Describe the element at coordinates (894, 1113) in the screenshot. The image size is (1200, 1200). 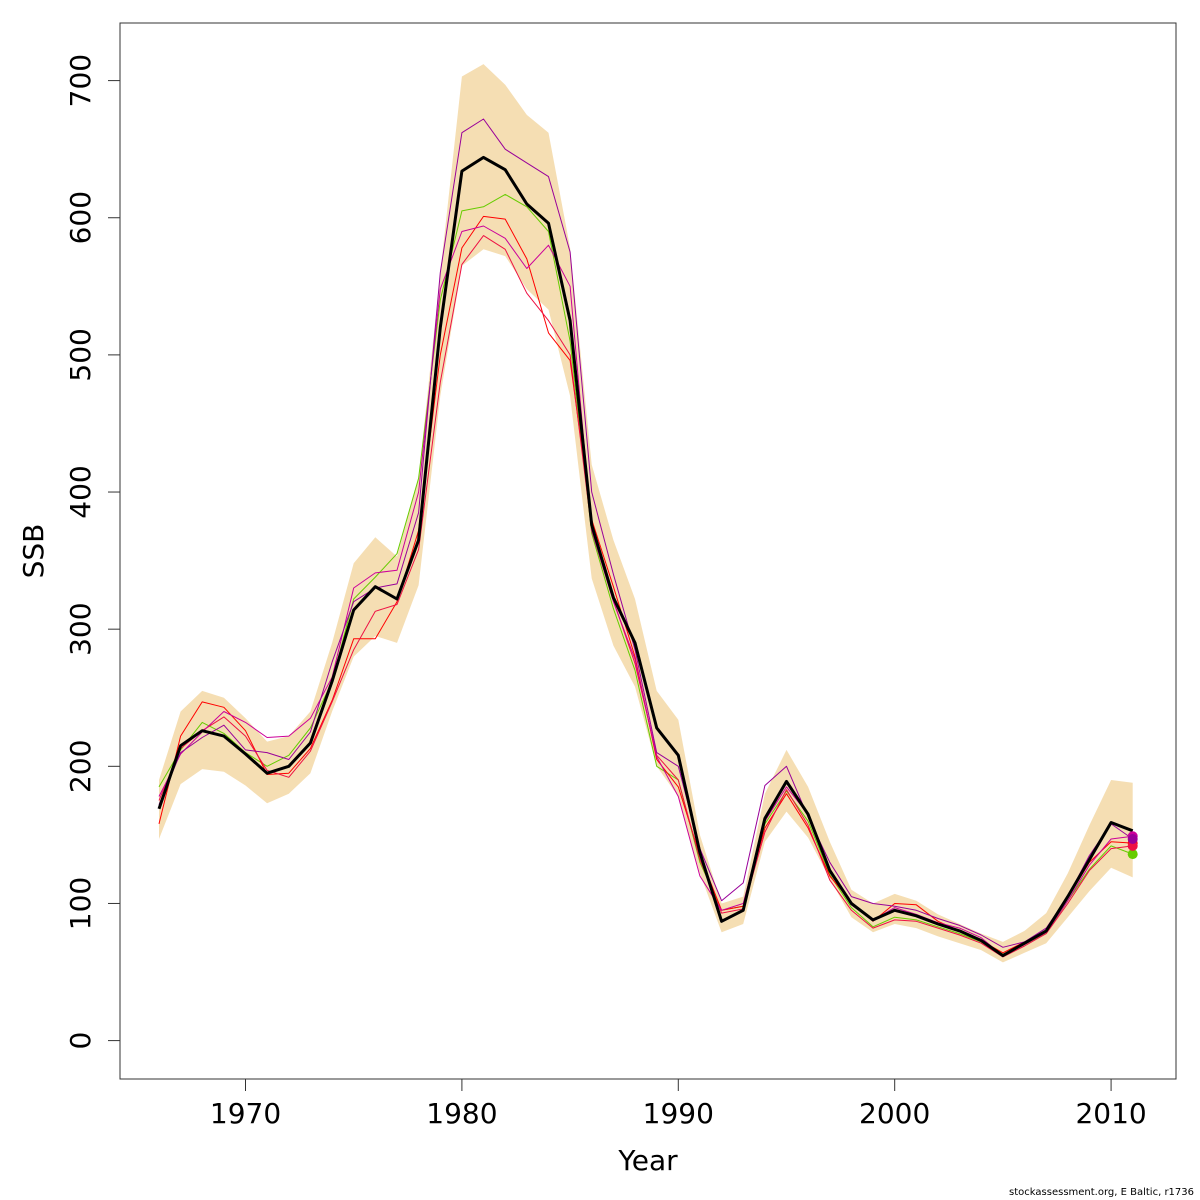
I see `x-tick-label: 2000` at that location.